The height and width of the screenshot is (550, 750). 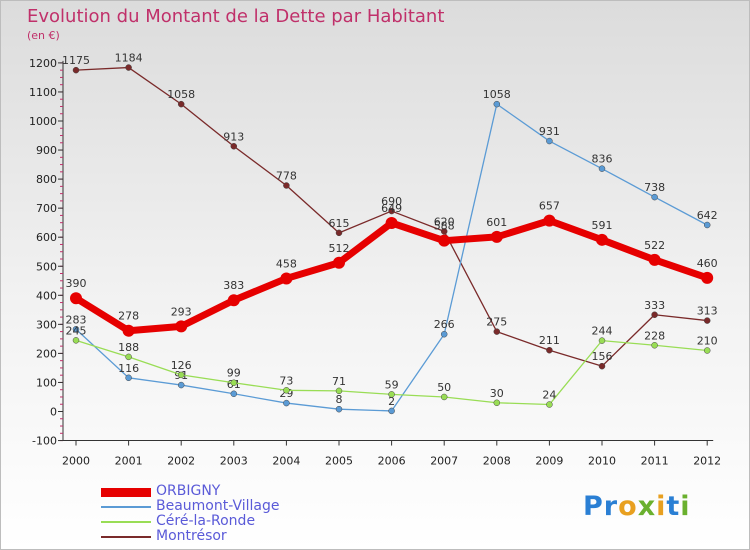 What do you see at coordinates (673, 506) in the screenshot?
I see `logo-letter: t` at bounding box center [673, 506].